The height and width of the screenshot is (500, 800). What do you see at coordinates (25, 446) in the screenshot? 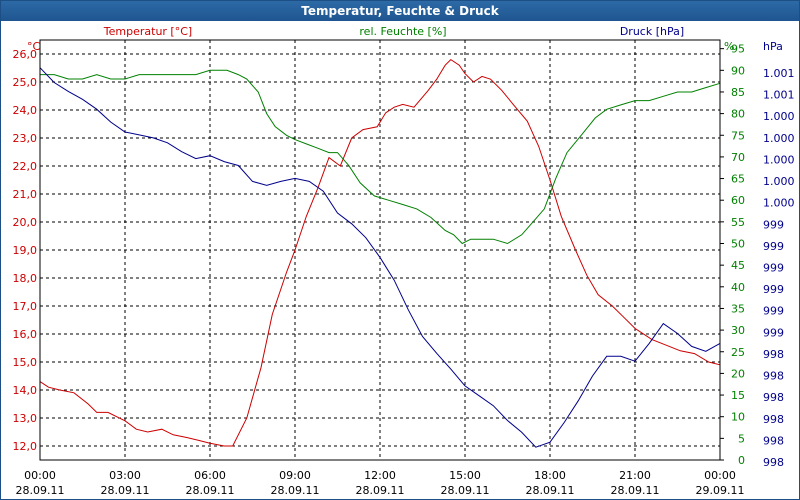
I see `temperature-tick-label: 12,0` at bounding box center [25, 446].